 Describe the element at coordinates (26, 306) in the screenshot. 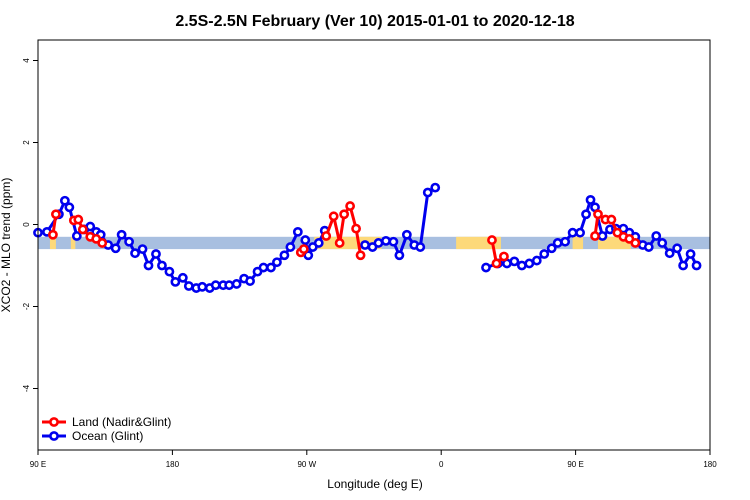

I see `y-tick-label: -2` at that location.